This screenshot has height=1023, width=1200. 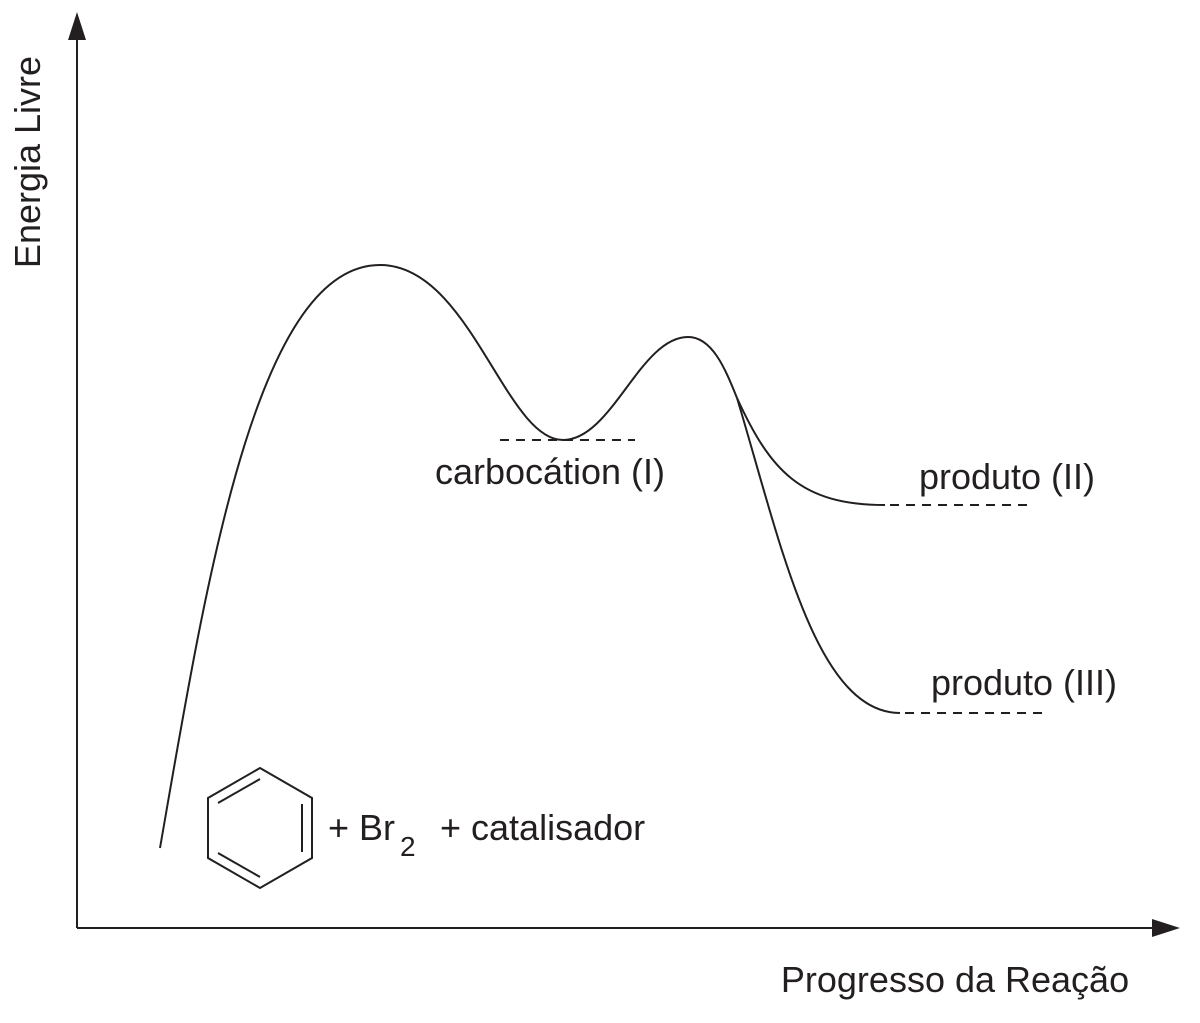 What do you see at coordinates (818, 555) in the screenshot?
I see `branch-product-iii` at bounding box center [818, 555].